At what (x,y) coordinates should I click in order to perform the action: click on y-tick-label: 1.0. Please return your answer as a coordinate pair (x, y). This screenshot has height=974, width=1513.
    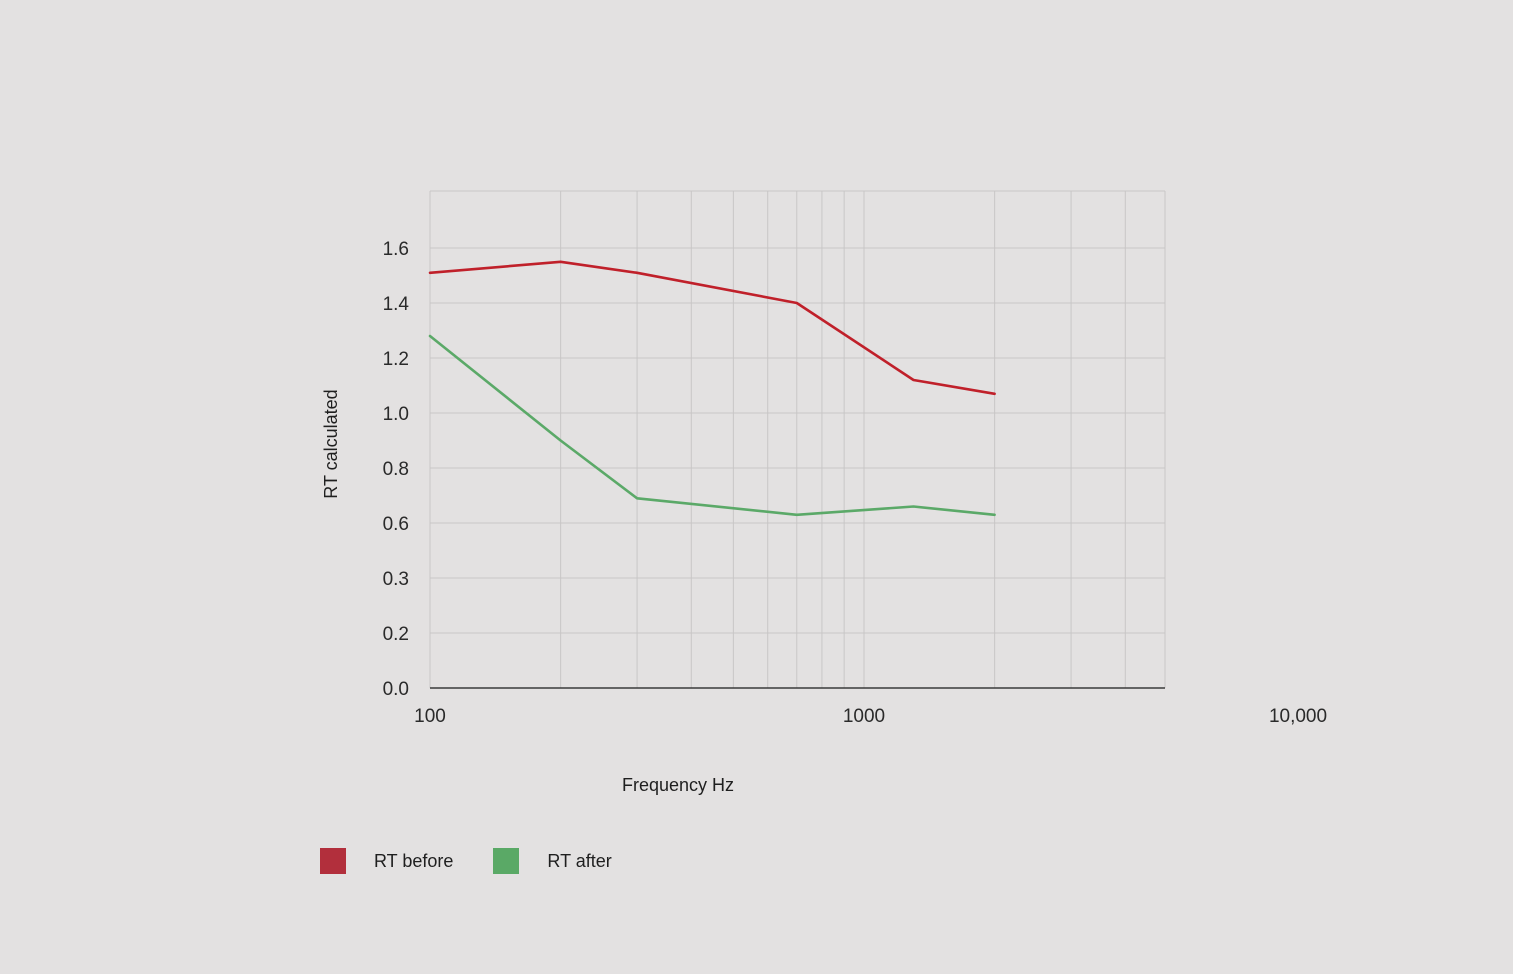
    Looking at the image, I should click on (396, 414).